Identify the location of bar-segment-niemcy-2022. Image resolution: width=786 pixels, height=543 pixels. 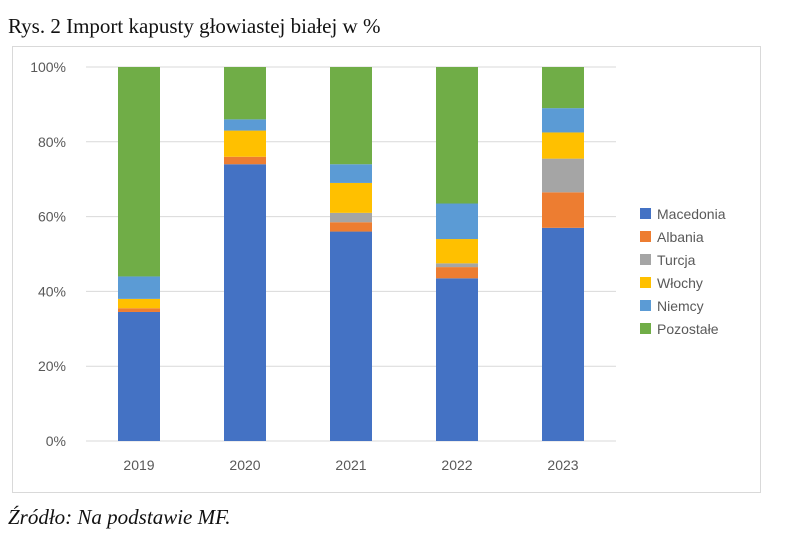
(457, 221).